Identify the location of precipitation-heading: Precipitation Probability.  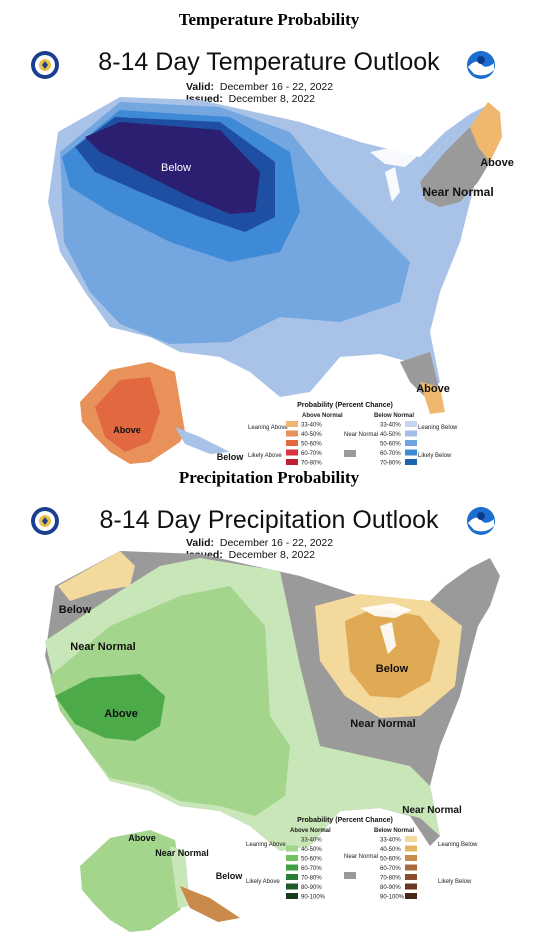
(269, 477).